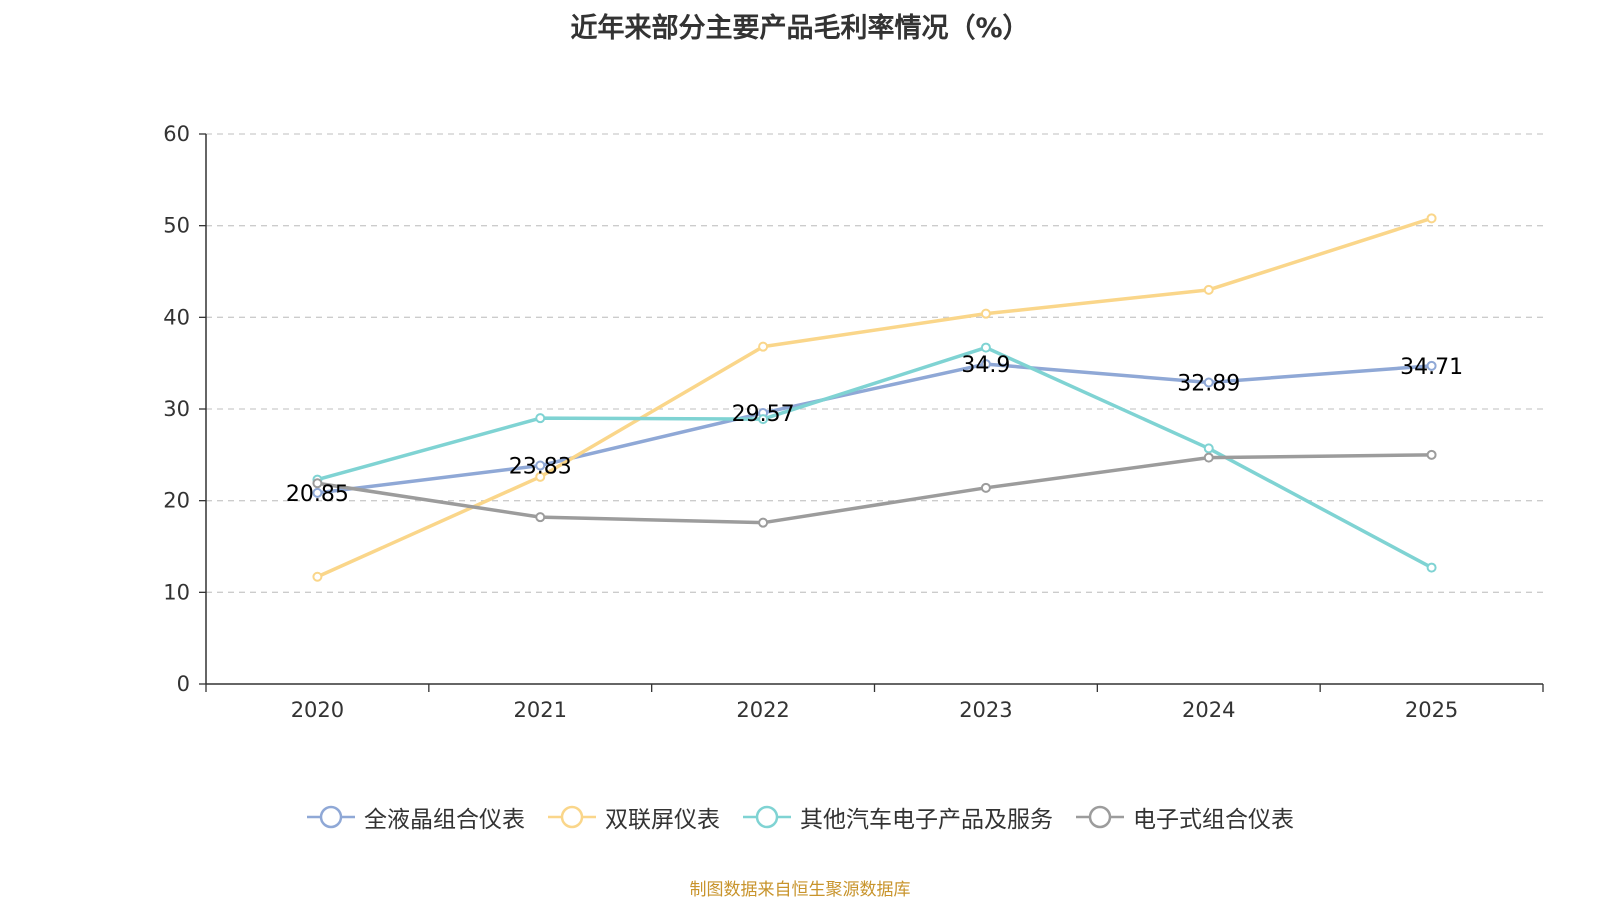 The image size is (1600, 900). Describe the element at coordinates (800, 890) in the screenshot. I see `data-source-note: 制图数据来自恒生聚源数据库` at that location.